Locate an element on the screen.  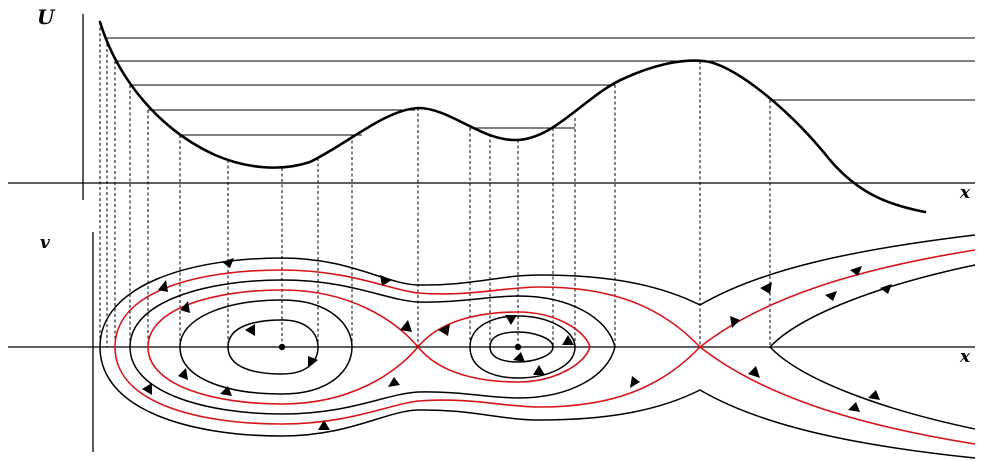
inner-separatrix is located at coordinates (369, 347).